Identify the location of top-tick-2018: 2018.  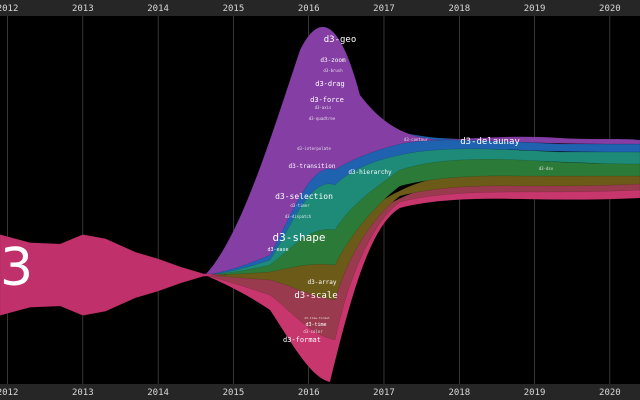
(459, 9).